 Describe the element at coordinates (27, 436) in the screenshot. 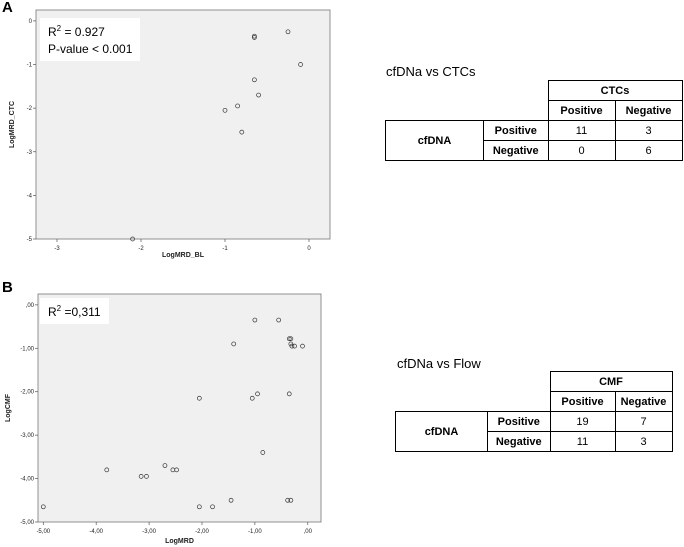

I see `y-tick-label: -3,00` at that location.